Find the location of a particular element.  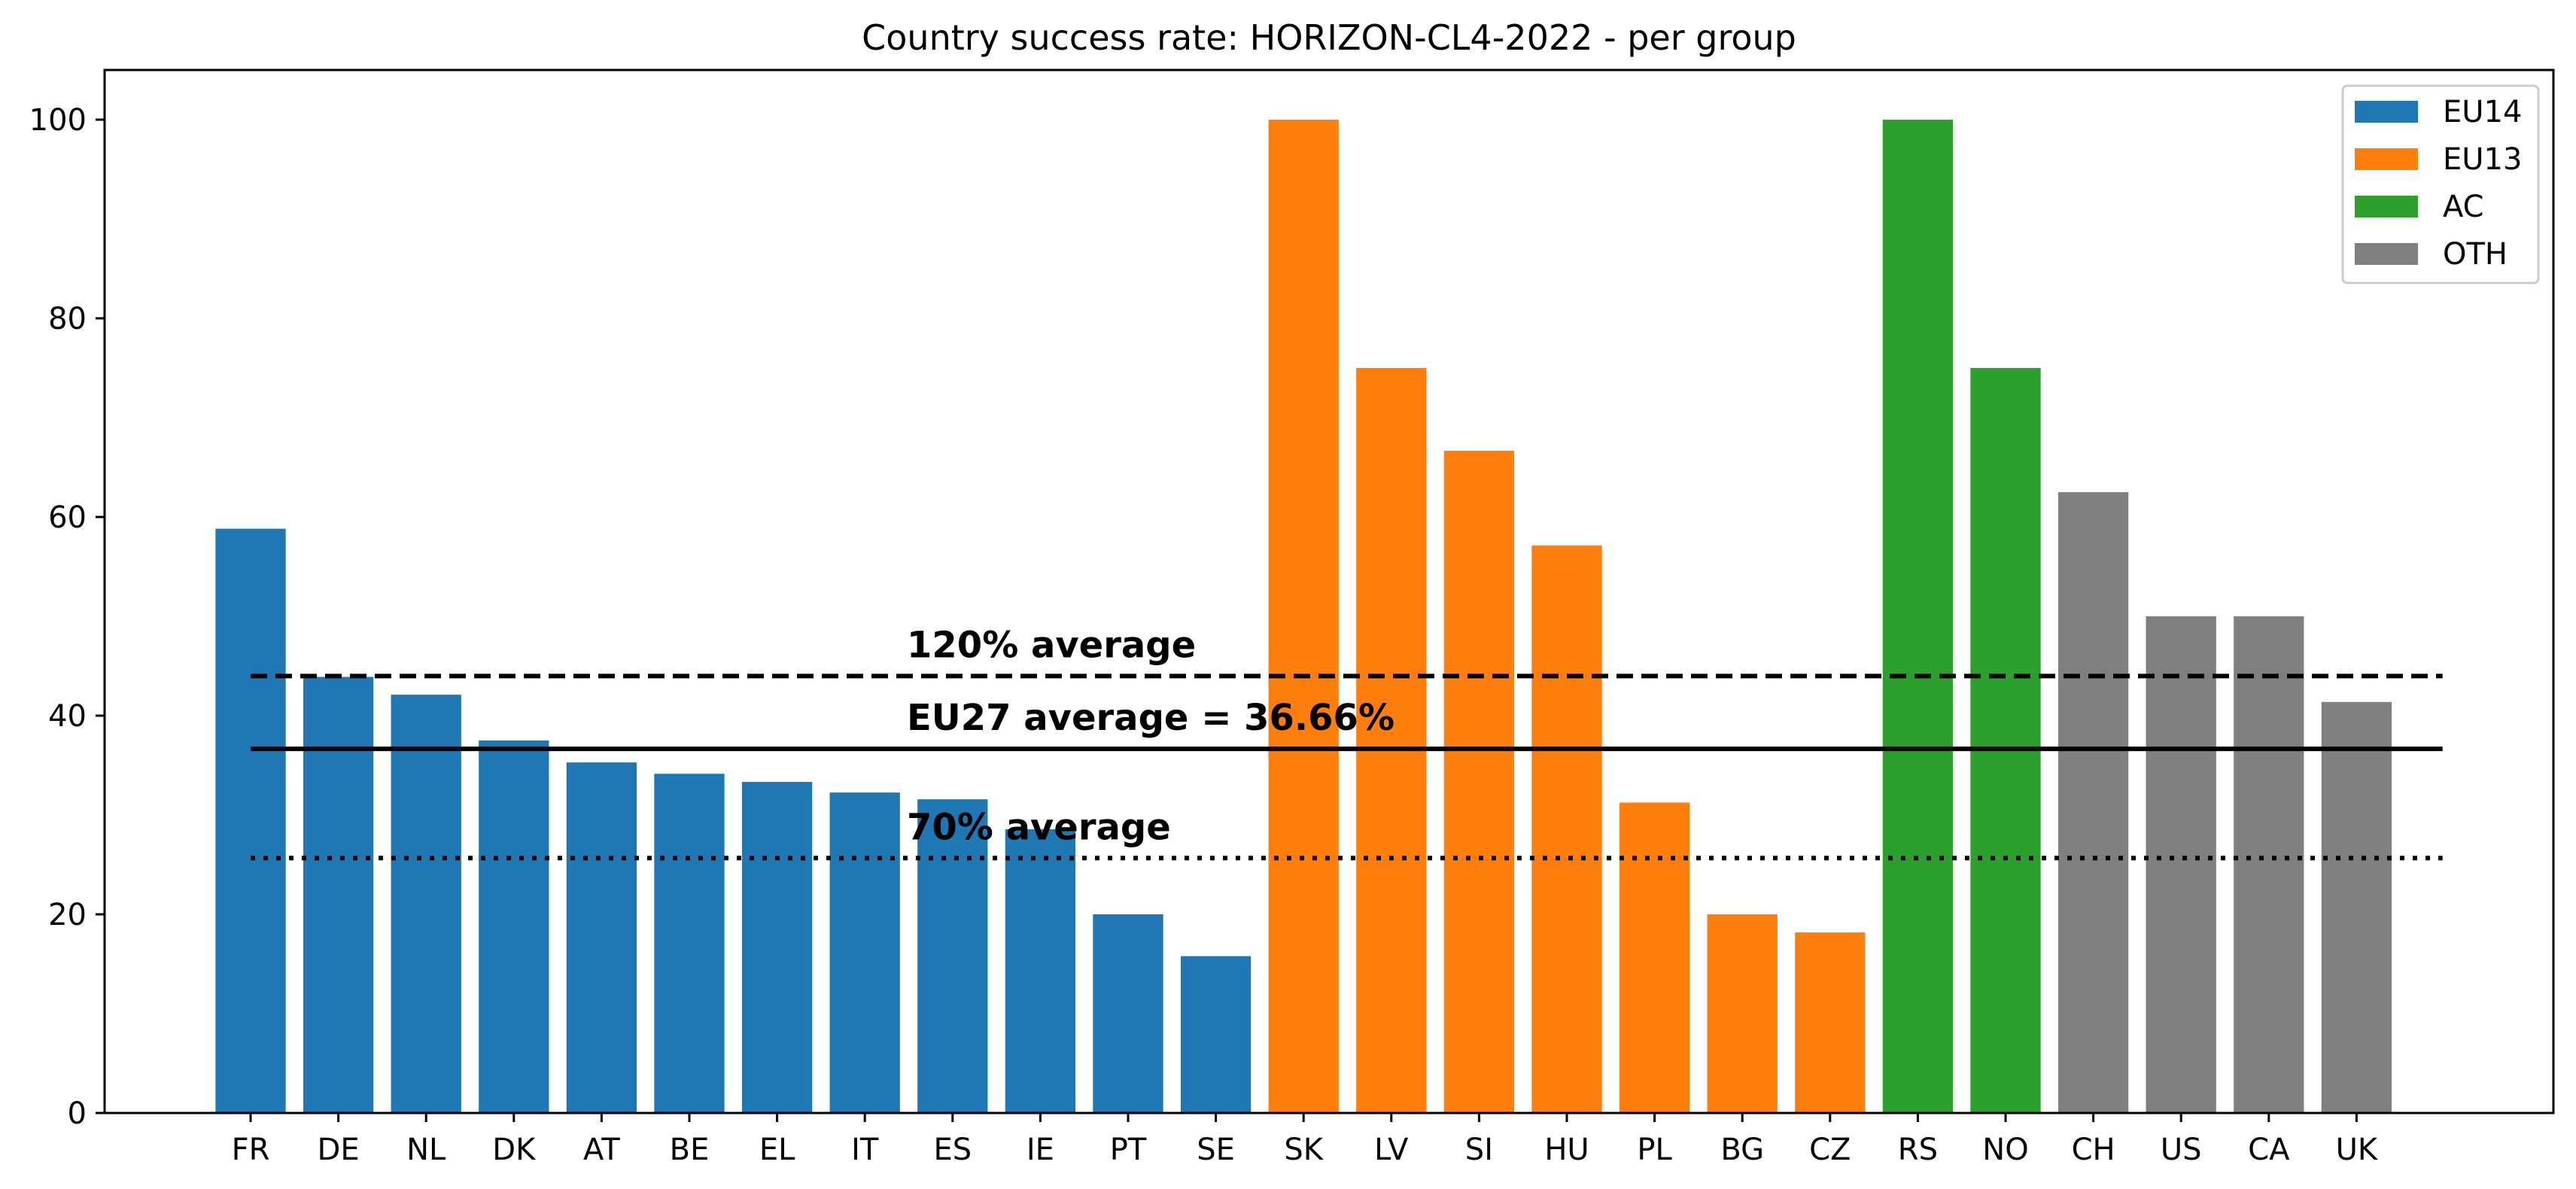

bar-es is located at coordinates (952, 956).